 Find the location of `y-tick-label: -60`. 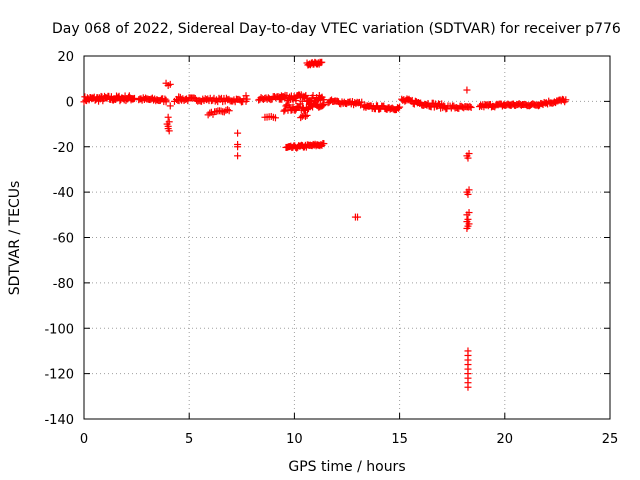

y-tick-label: -60 is located at coordinates (63, 239).